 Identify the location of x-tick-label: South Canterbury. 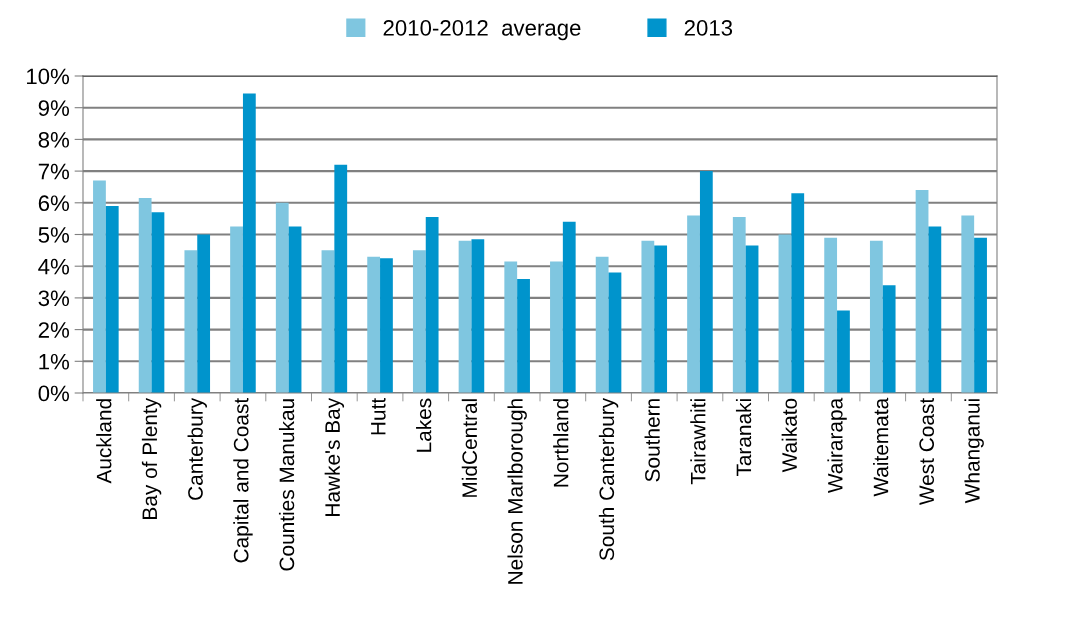
(608, 479).